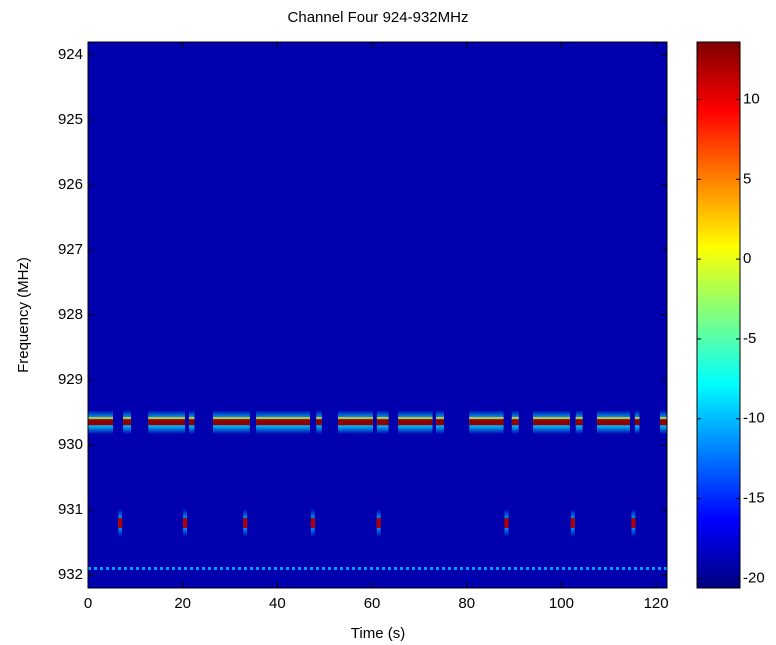  Describe the element at coordinates (70, 509) in the screenshot. I see `y-tick-label: 931` at that location.